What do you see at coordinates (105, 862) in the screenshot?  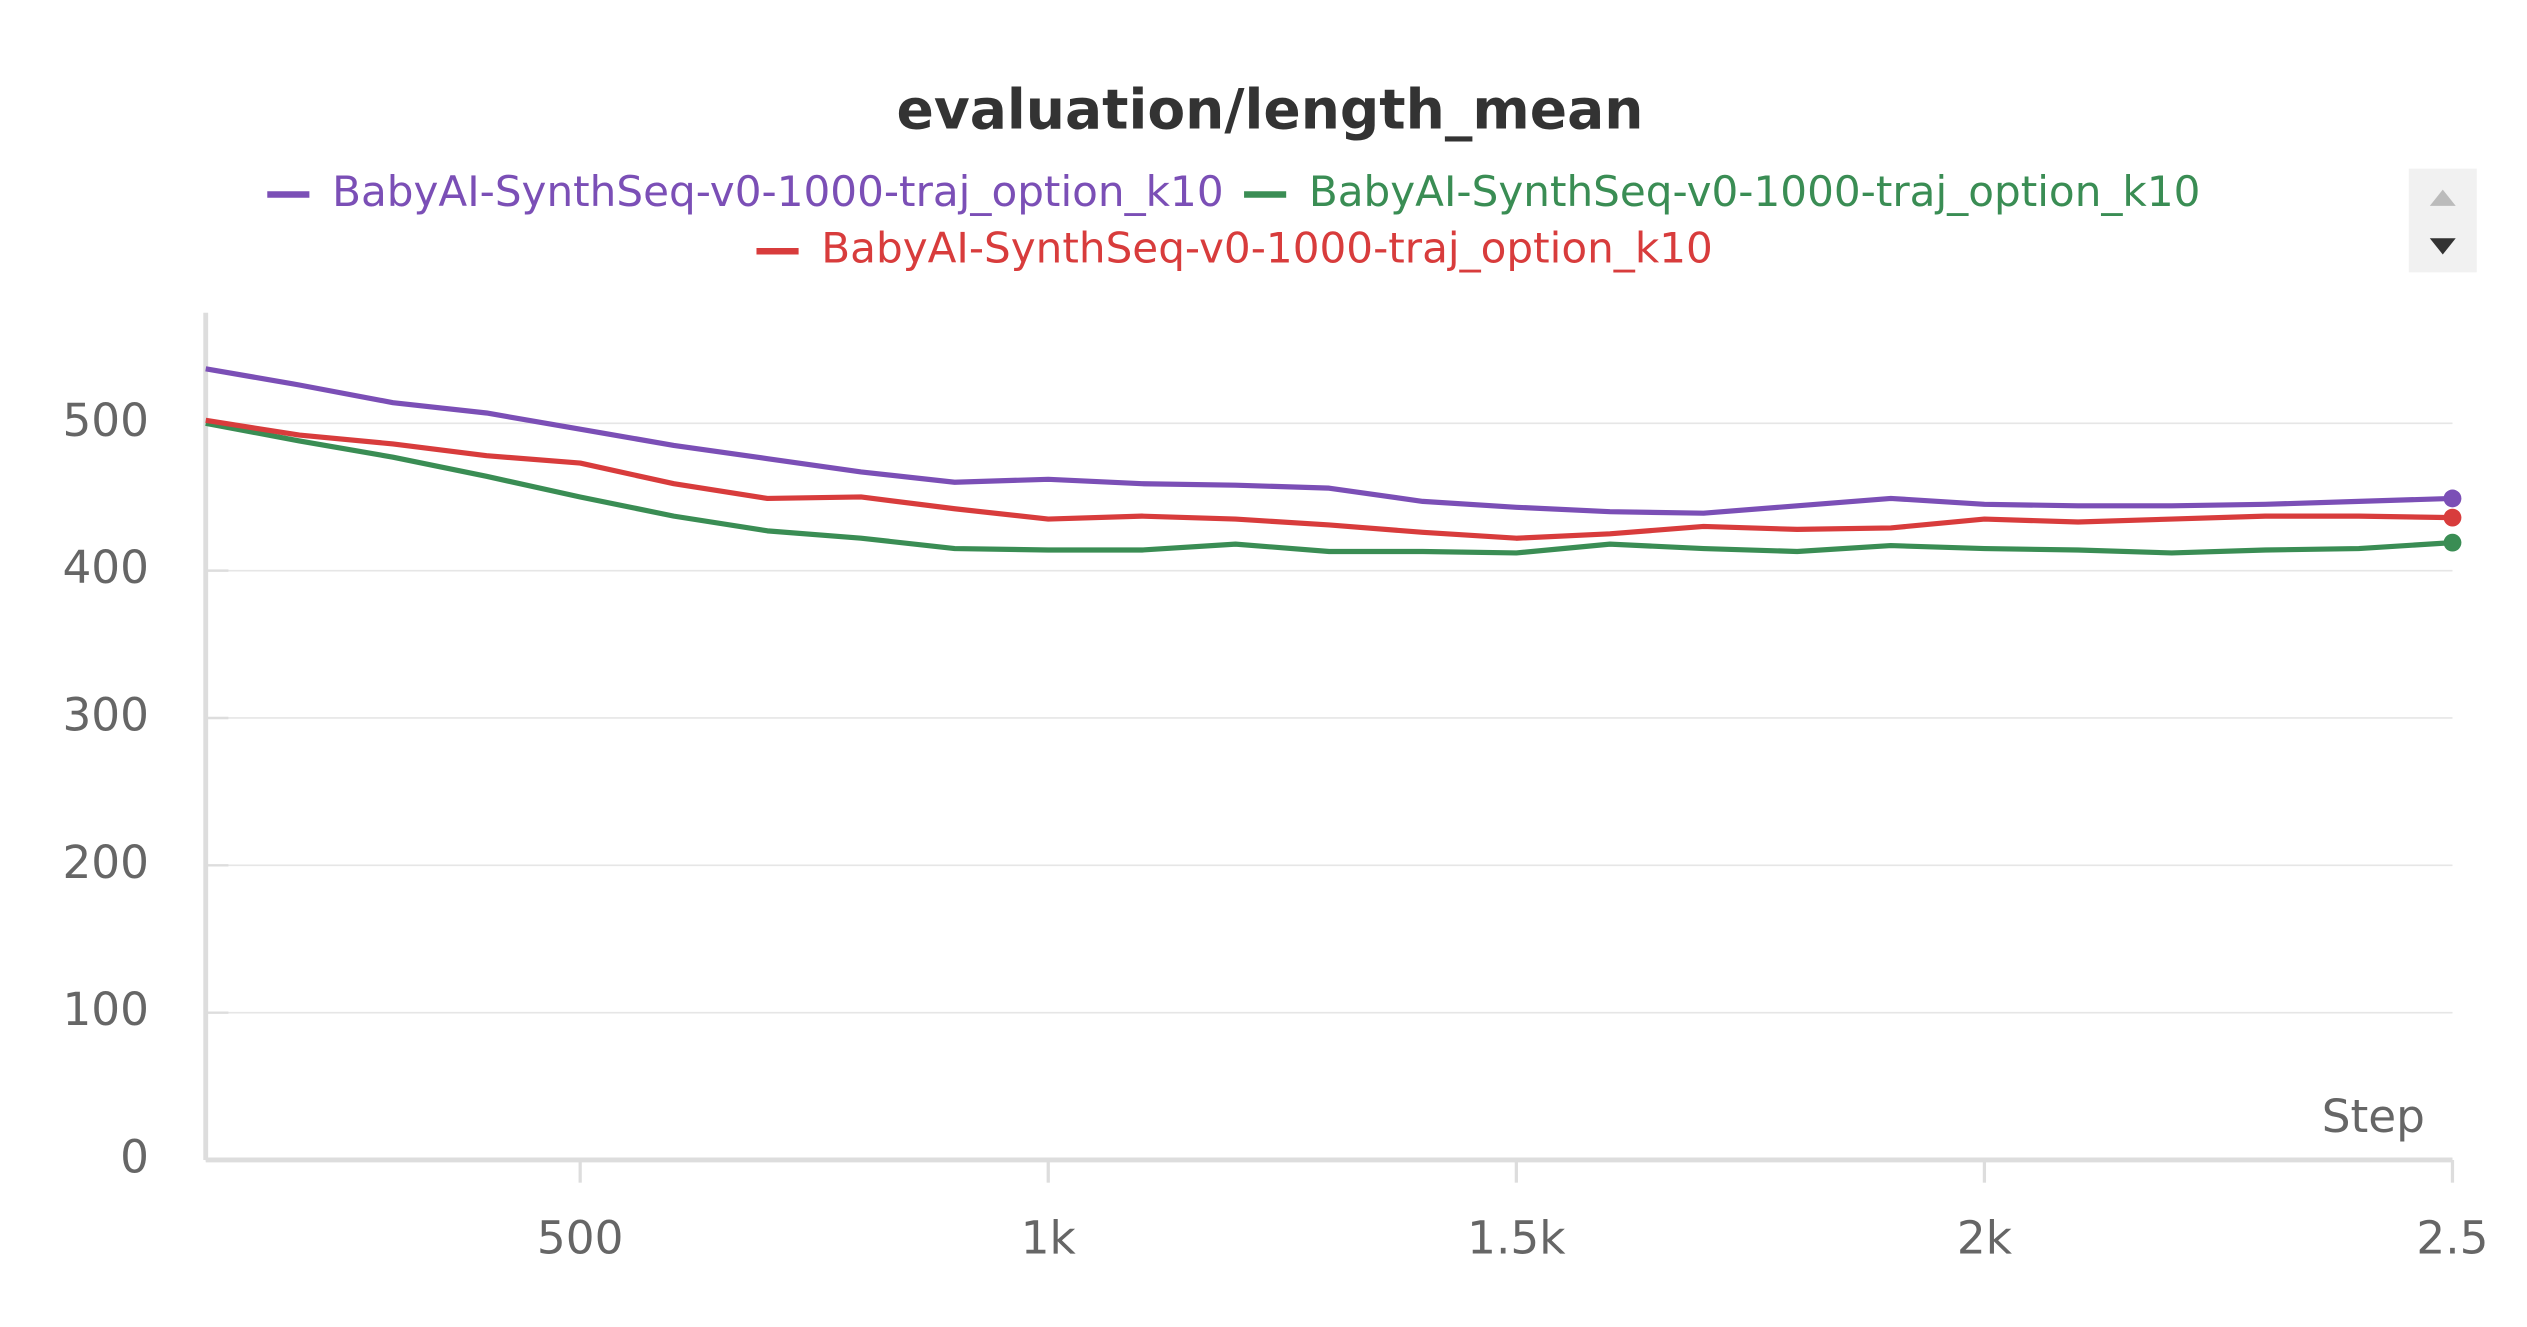 I see `y-tick-label: 200` at bounding box center [105, 862].